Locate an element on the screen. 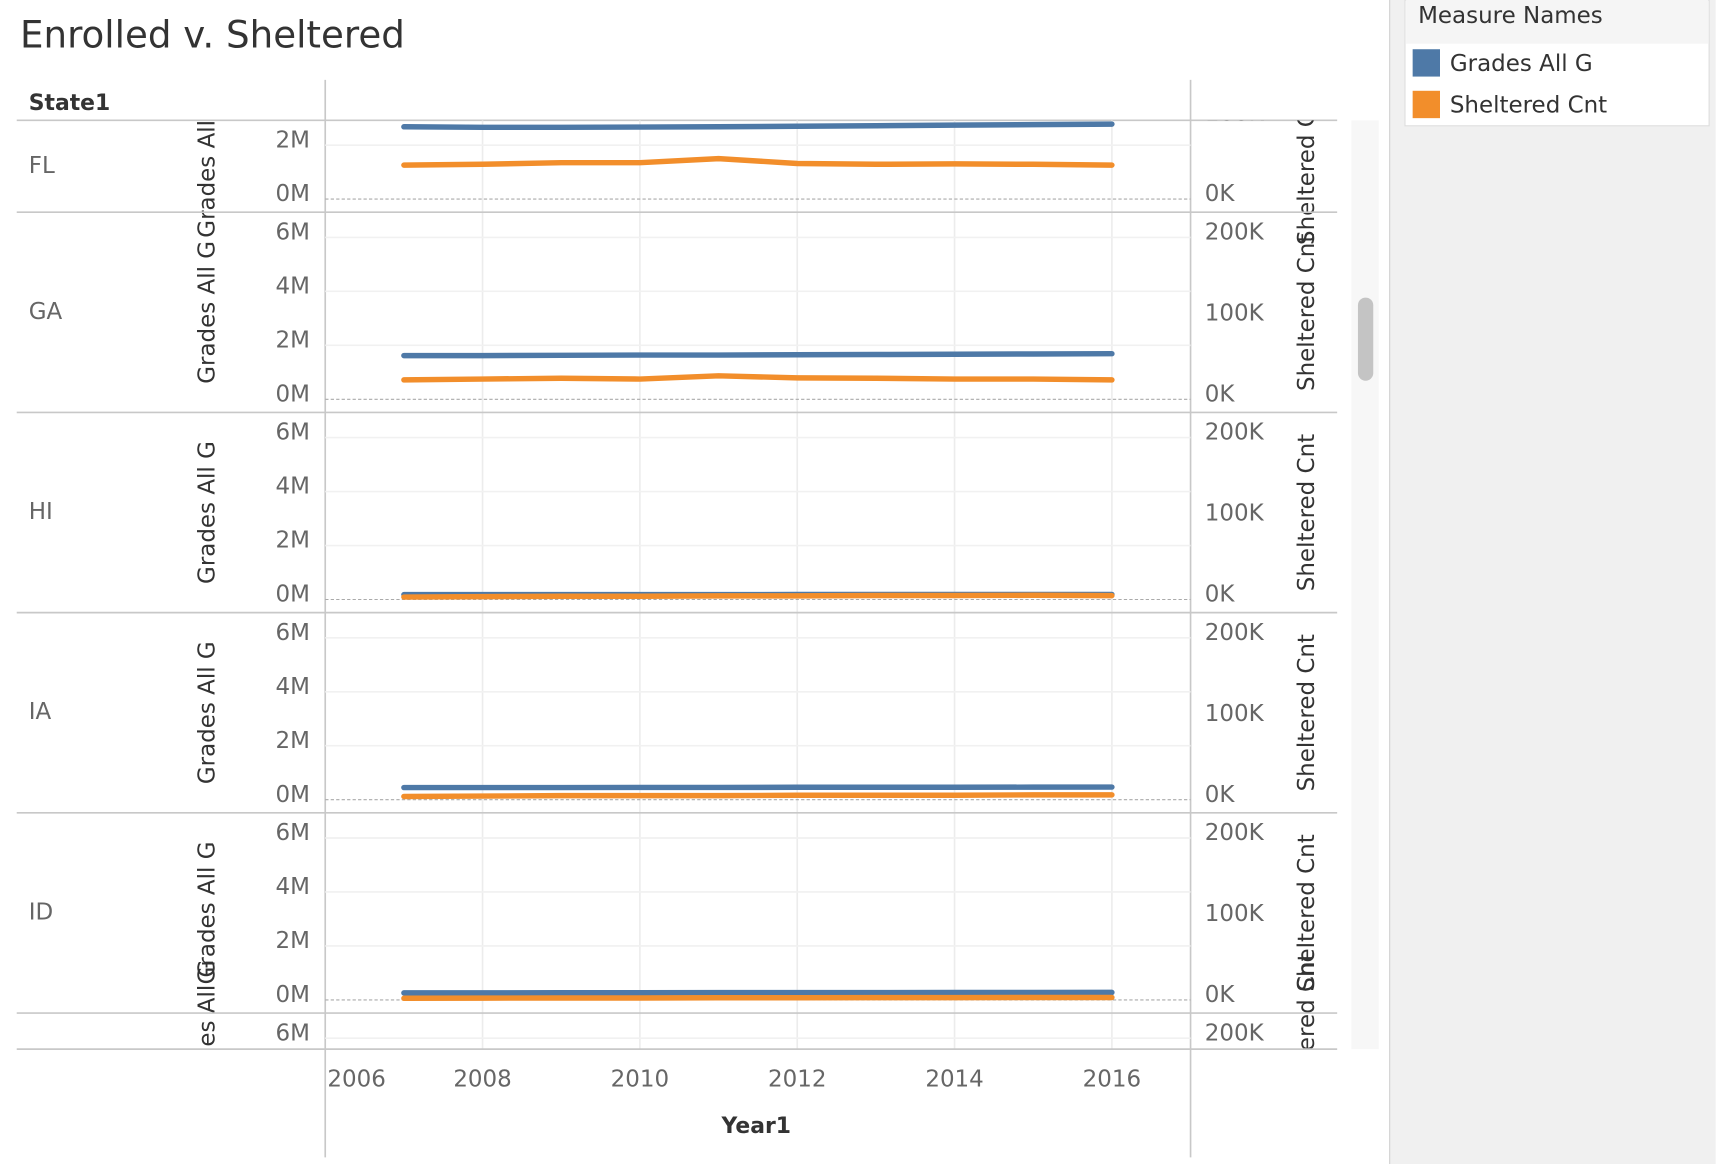 This screenshot has height=1164, width=1716. x-tick-label: 2014 is located at coordinates (954, 1079).